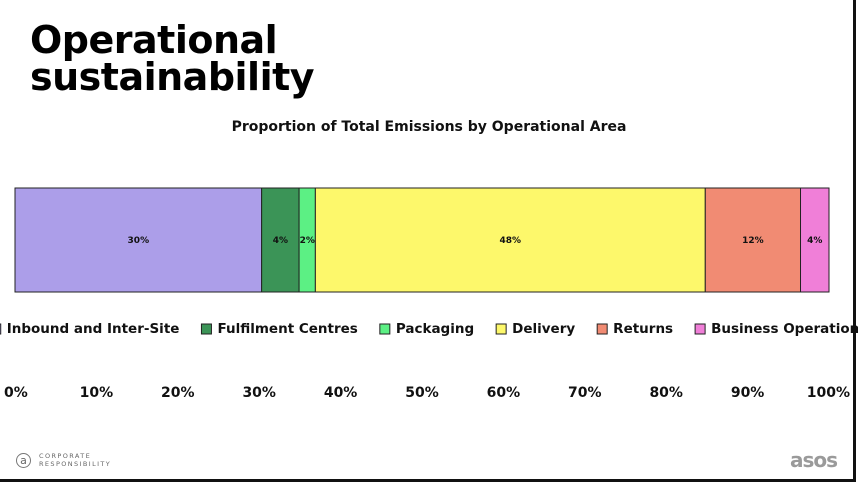 The height and width of the screenshot is (484, 858). I want to click on x-tick-label-8: 80%, so click(666, 393).